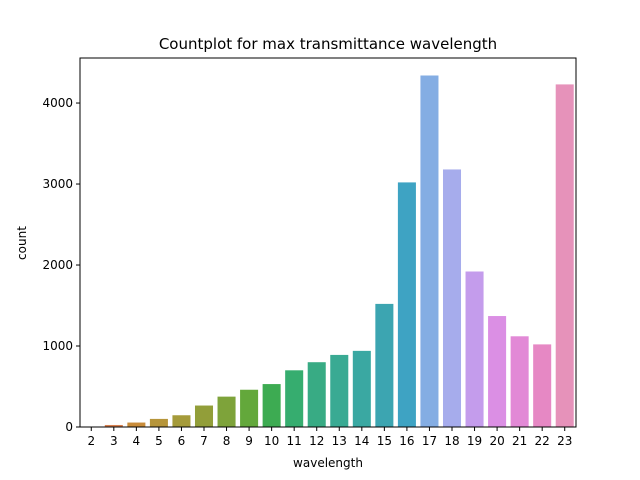 The height and width of the screenshot is (480, 640). Describe the element at coordinates (519, 441) in the screenshot. I see `x-tick-label: 21` at that location.